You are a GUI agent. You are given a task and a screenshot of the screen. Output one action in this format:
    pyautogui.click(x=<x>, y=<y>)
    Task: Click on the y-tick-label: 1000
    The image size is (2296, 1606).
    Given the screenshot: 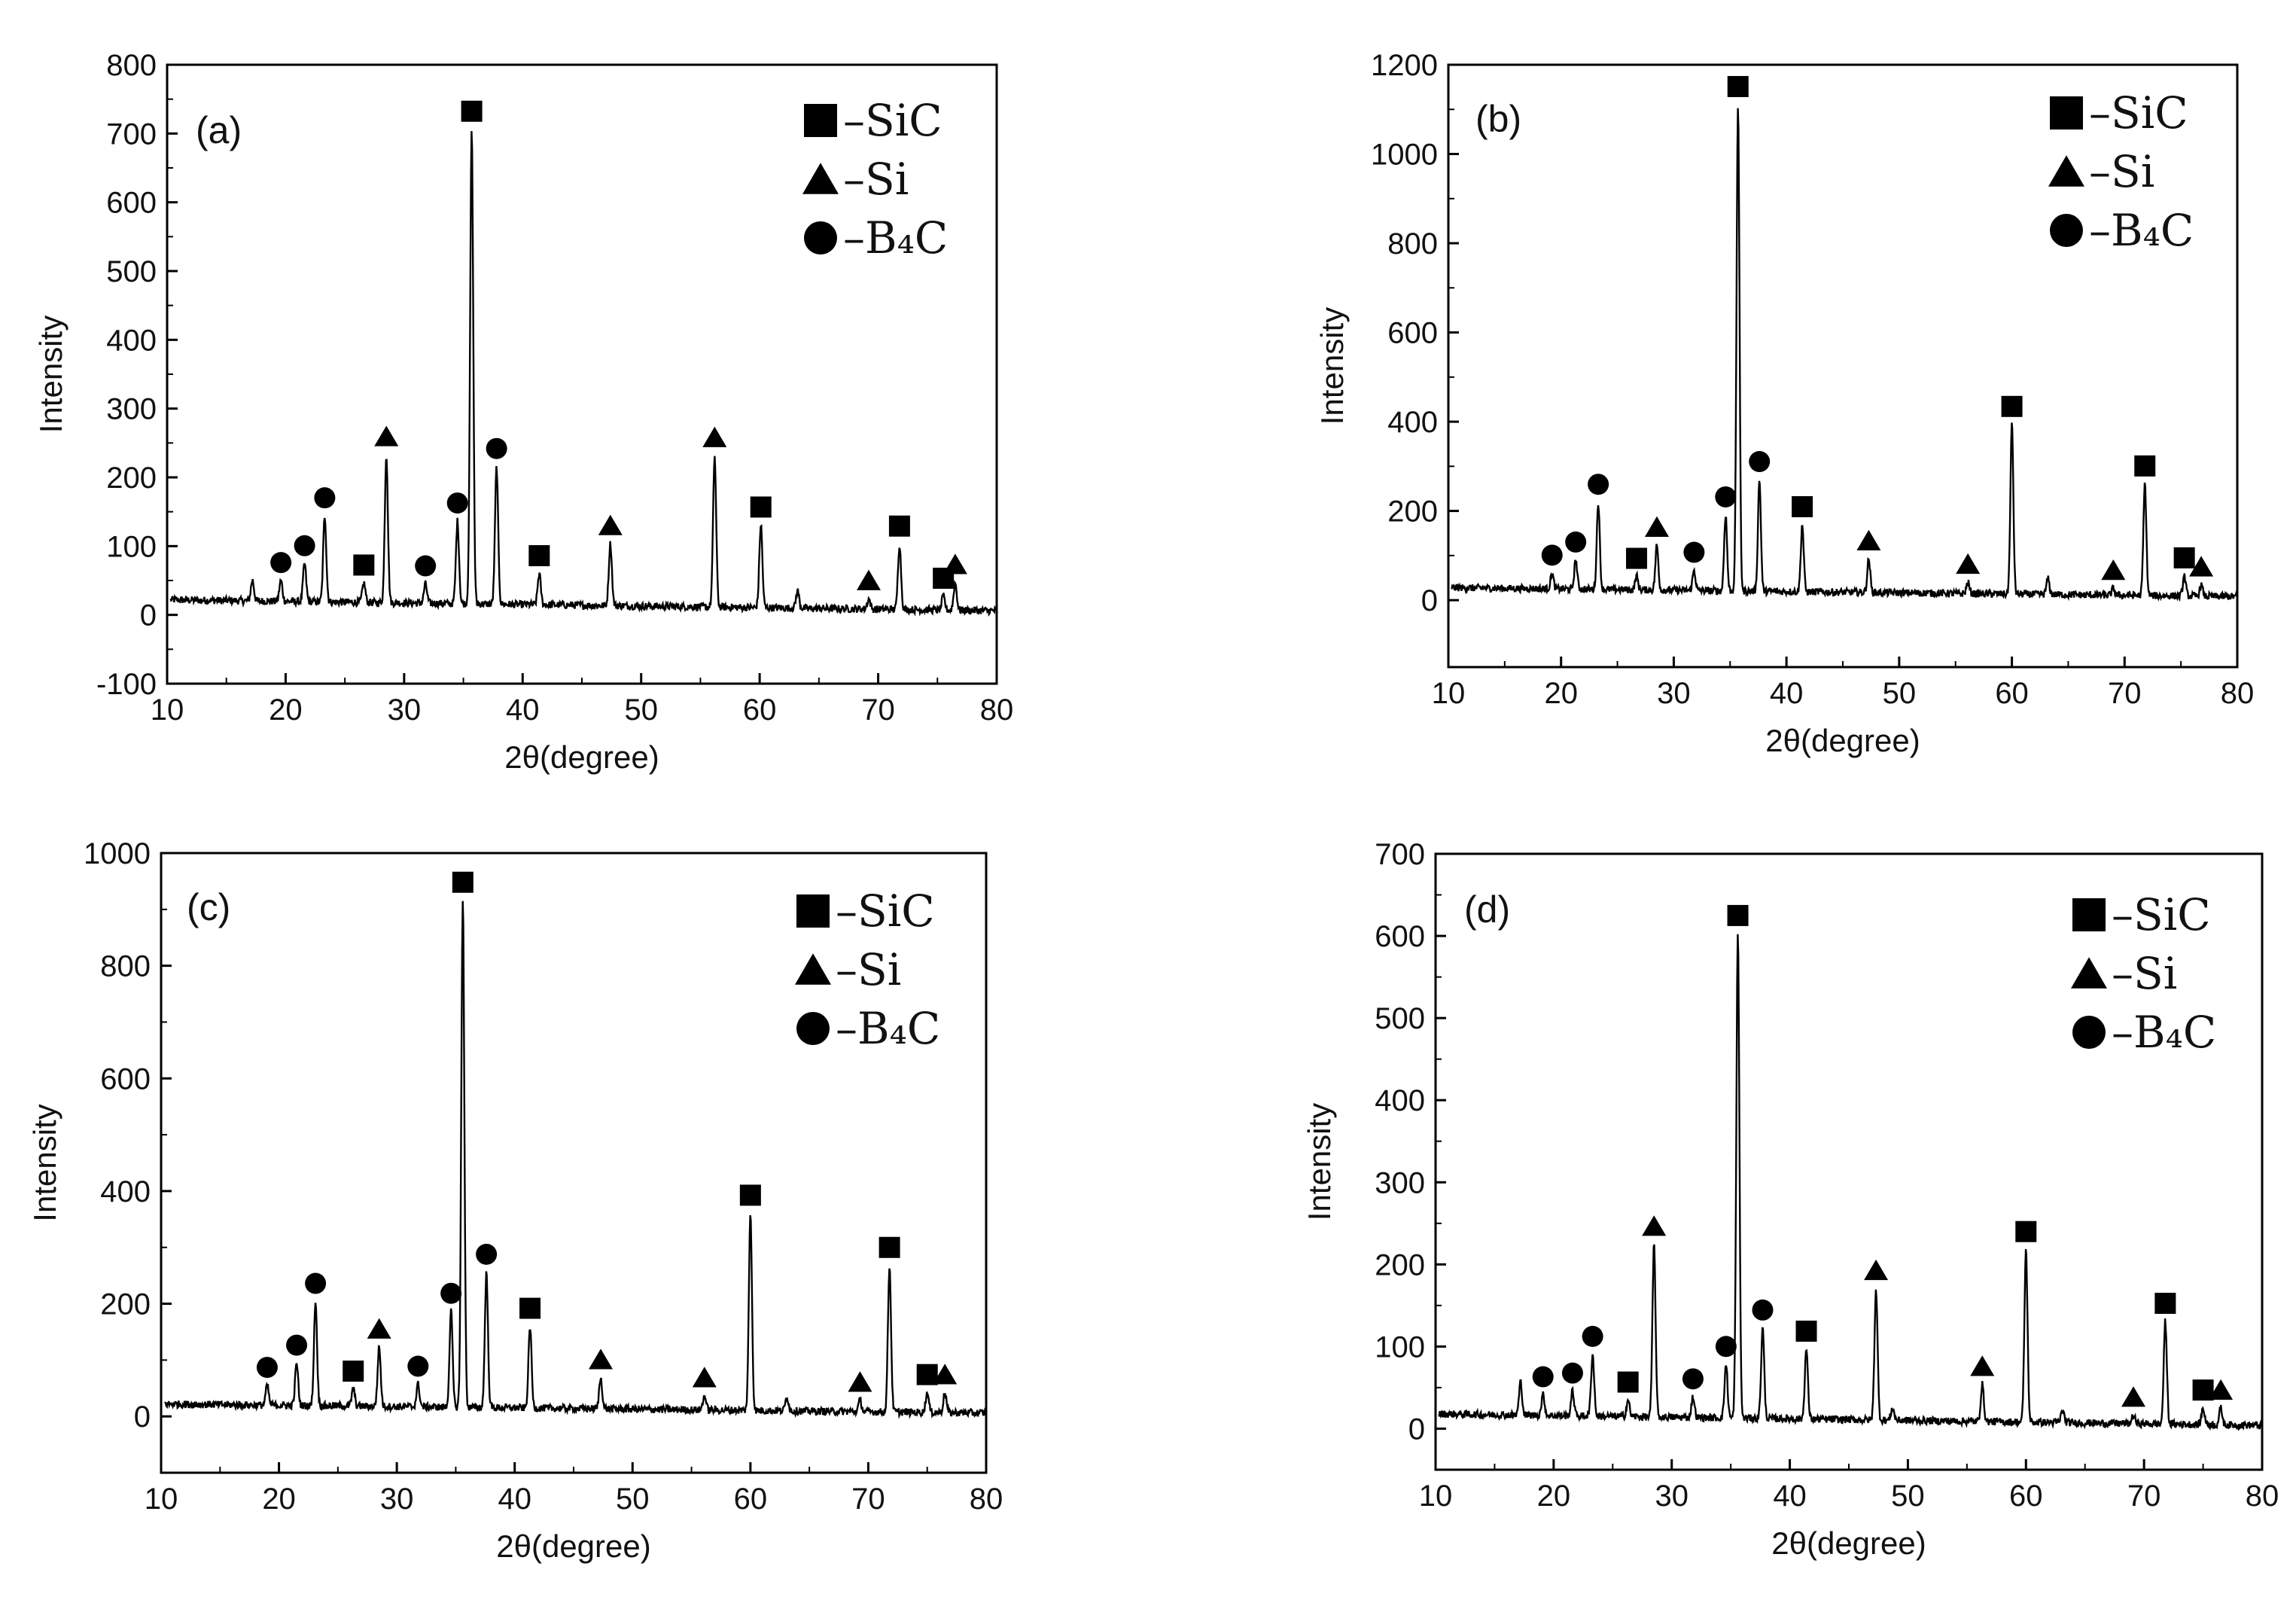 What is the action you would take?
    pyautogui.click(x=117, y=853)
    